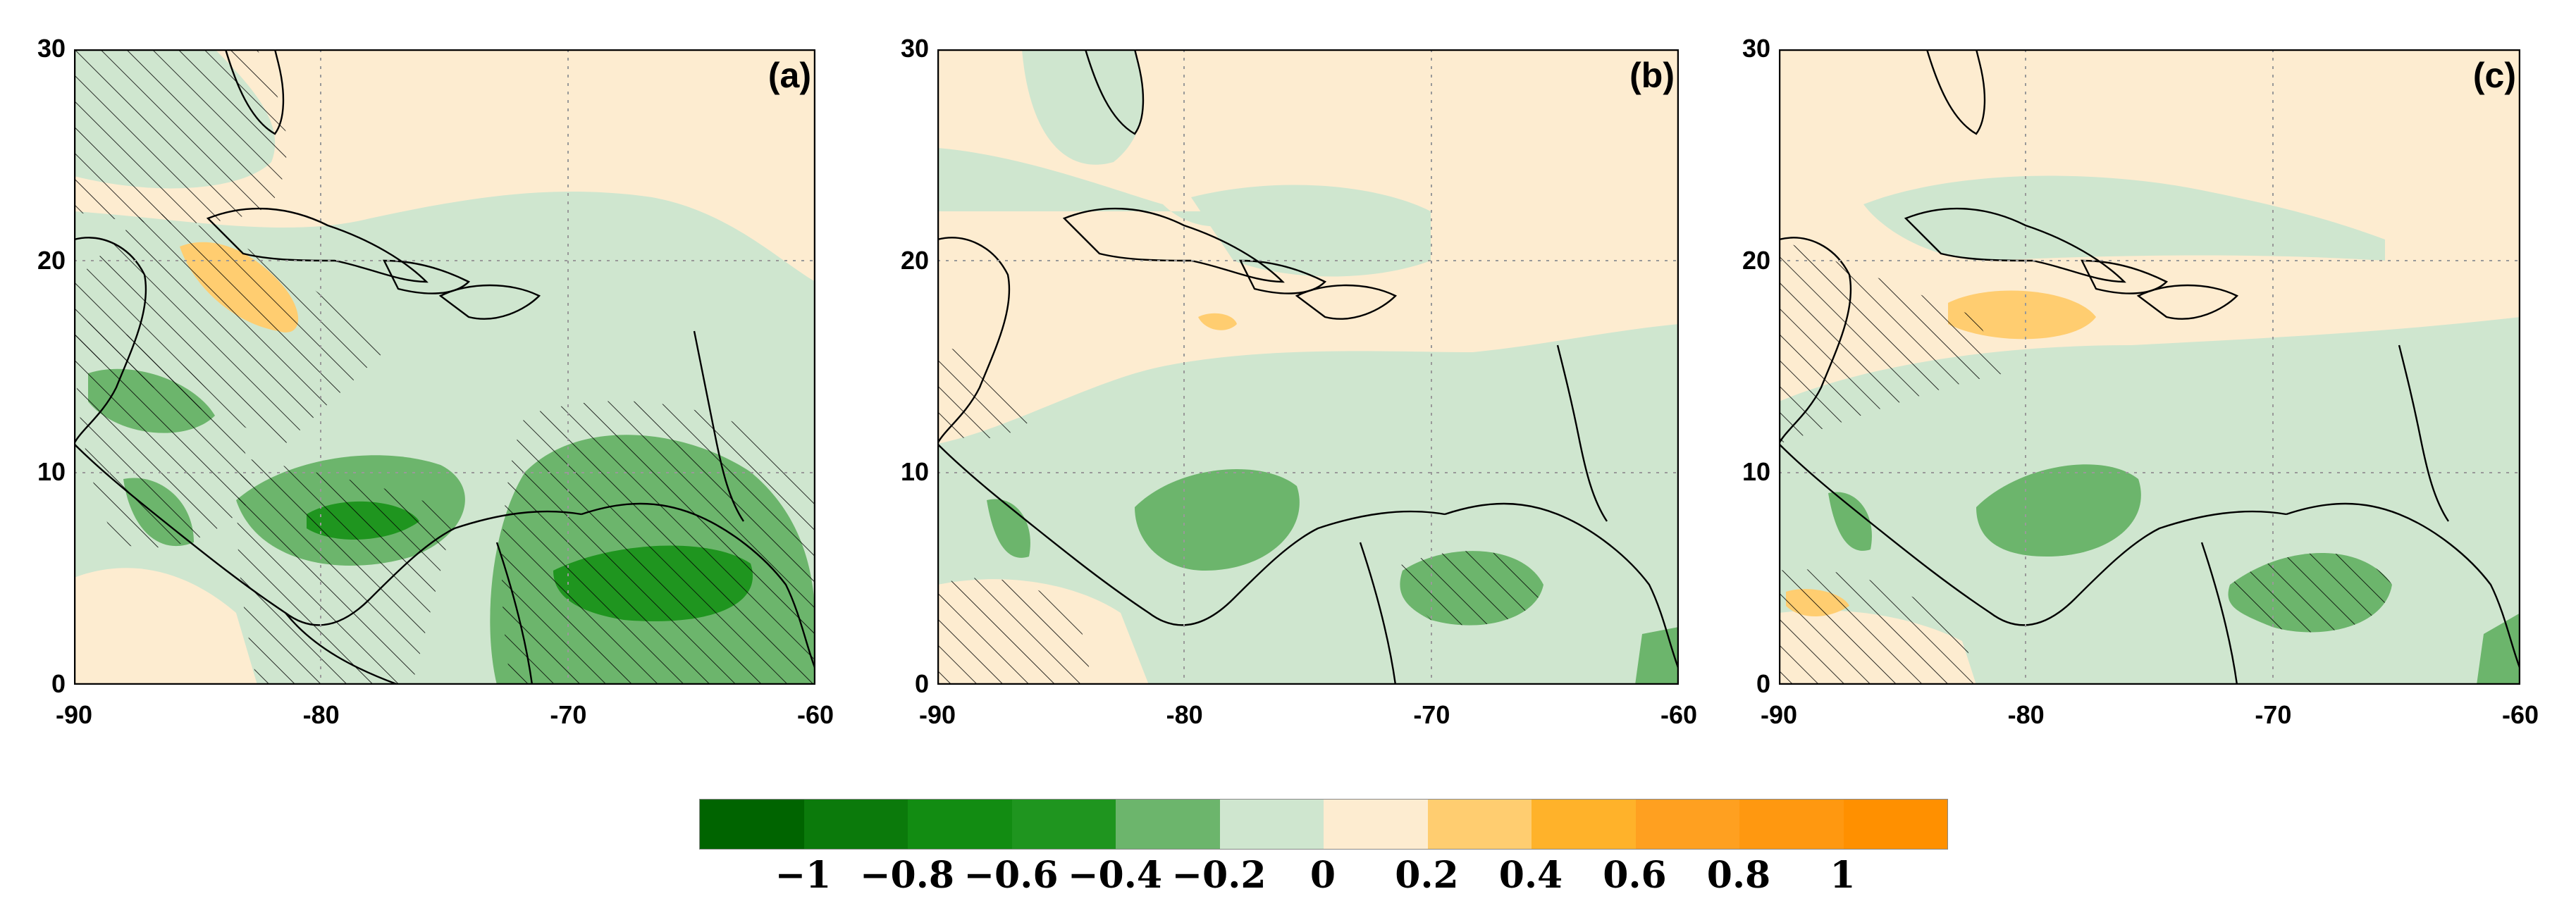 This screenshot has width=2576, height=920. What do you see at coordinates (804, 875) in the screenshot?
I see `colorbar-tick-label: −1` at bounding box center [804, 875].